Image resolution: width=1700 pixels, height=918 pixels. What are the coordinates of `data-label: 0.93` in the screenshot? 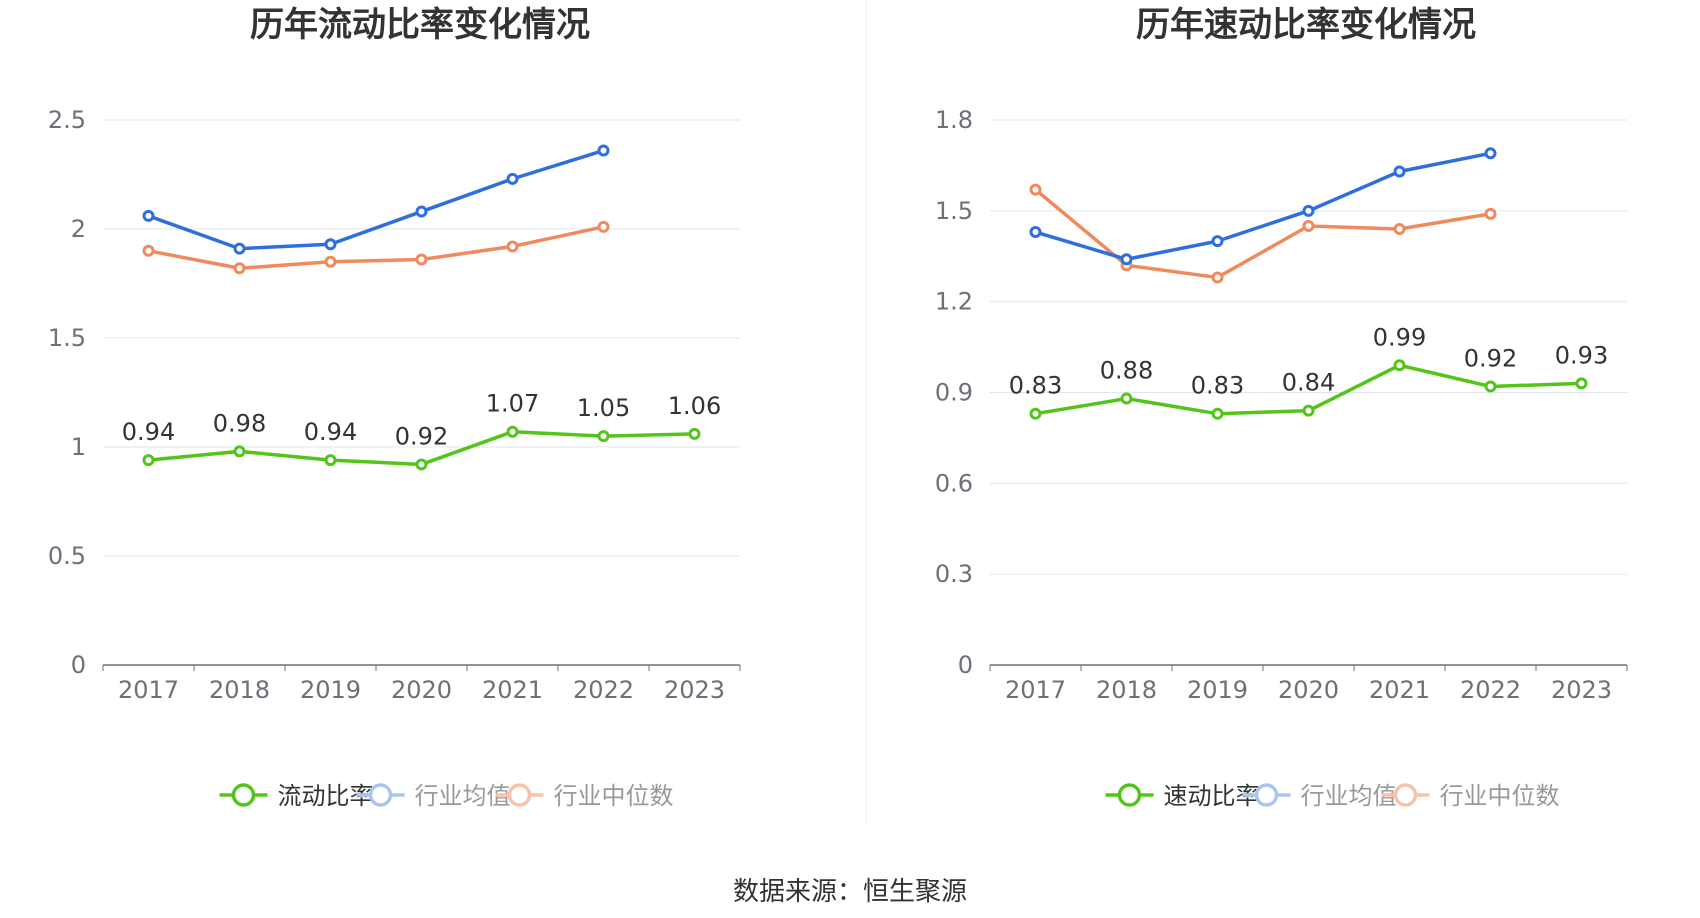 It's located at (1581, 355).